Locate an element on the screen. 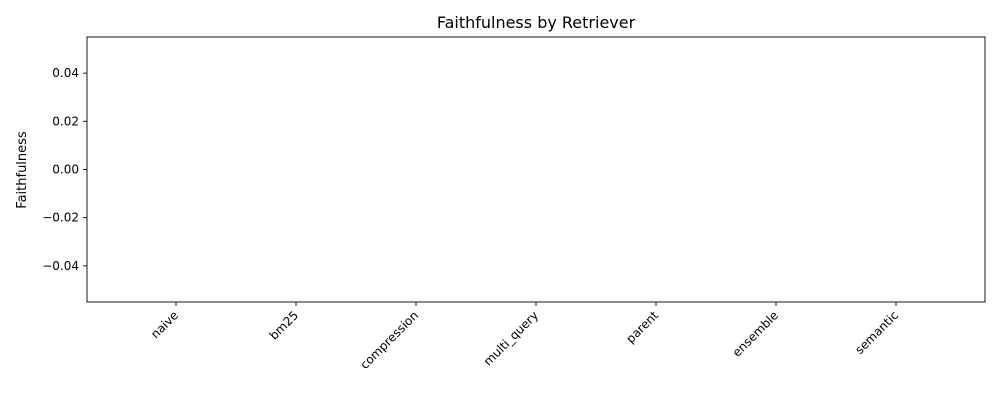  y-axis: −0.04 −0.02 0.00 0.02 0.04 is located at coordinates (64, 169).